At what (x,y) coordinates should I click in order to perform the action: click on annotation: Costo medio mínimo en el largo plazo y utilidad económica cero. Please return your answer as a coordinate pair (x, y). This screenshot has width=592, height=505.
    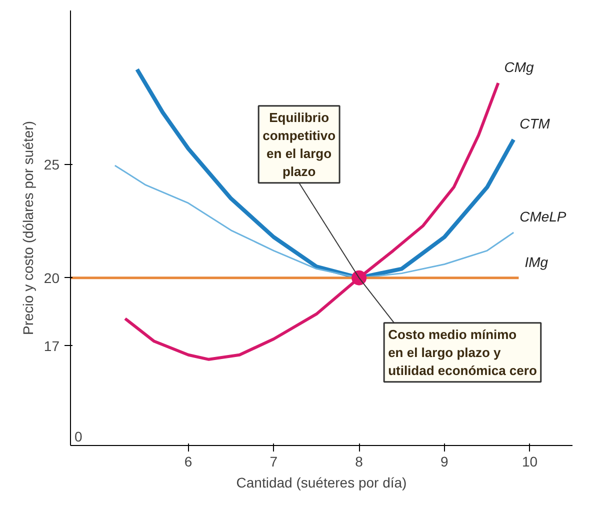
    Looking at the image, I should click on (462, 352).